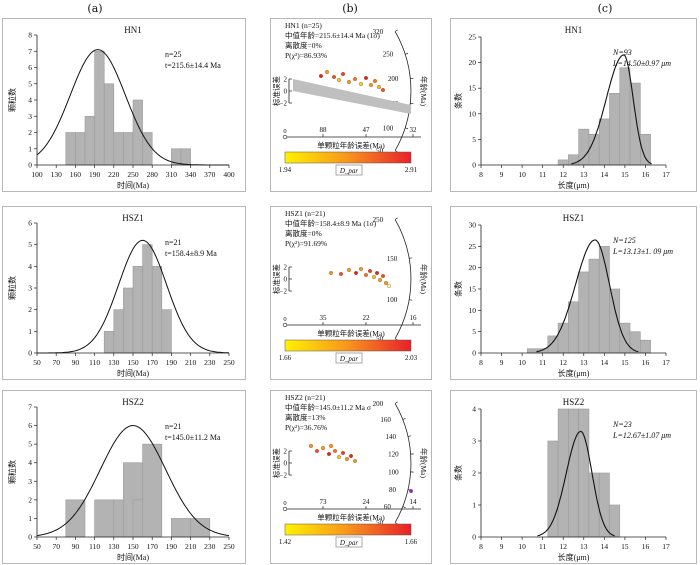  I want to click on precision-tick-label: 47, so click(367, 130).